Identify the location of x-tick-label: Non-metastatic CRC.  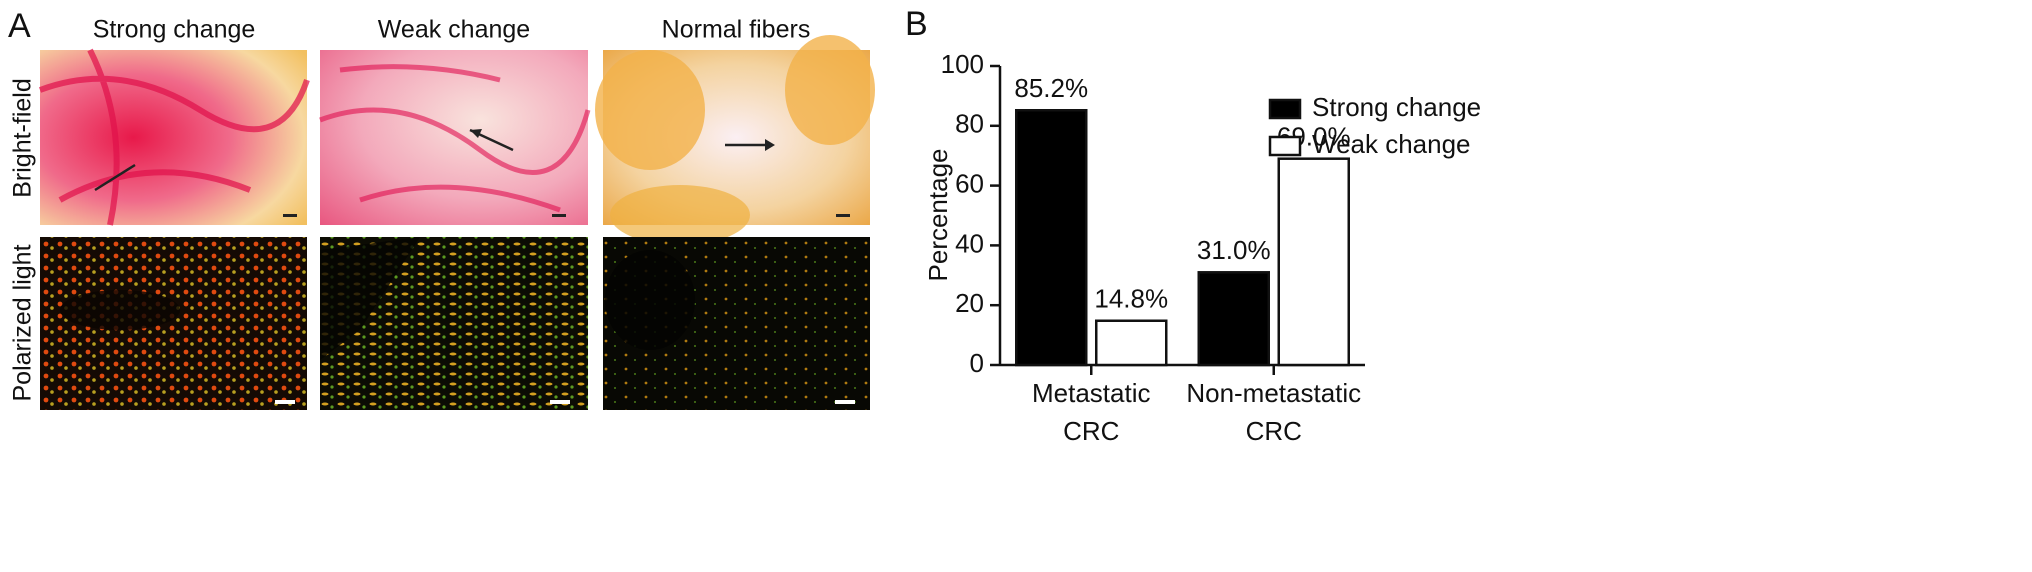
(1273, 412).